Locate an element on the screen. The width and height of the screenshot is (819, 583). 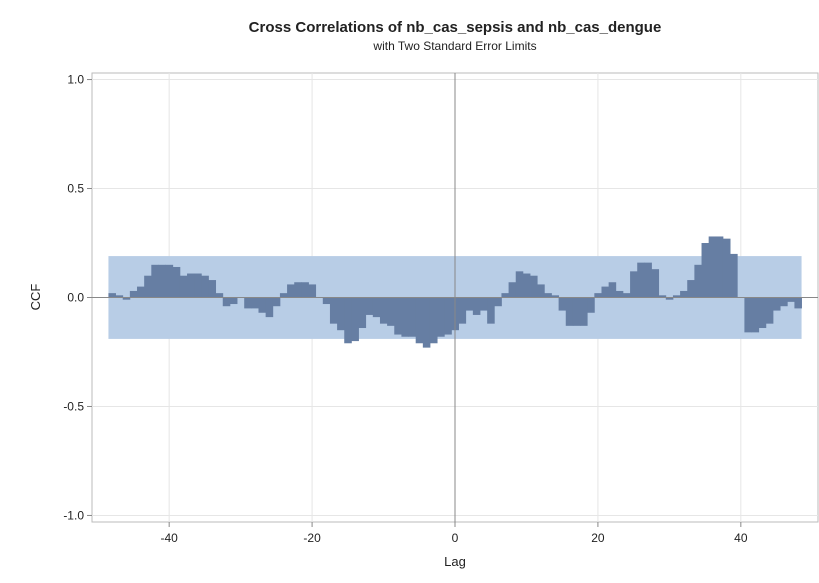
x-tick-label: 0 is located at coordinates (455, 538).